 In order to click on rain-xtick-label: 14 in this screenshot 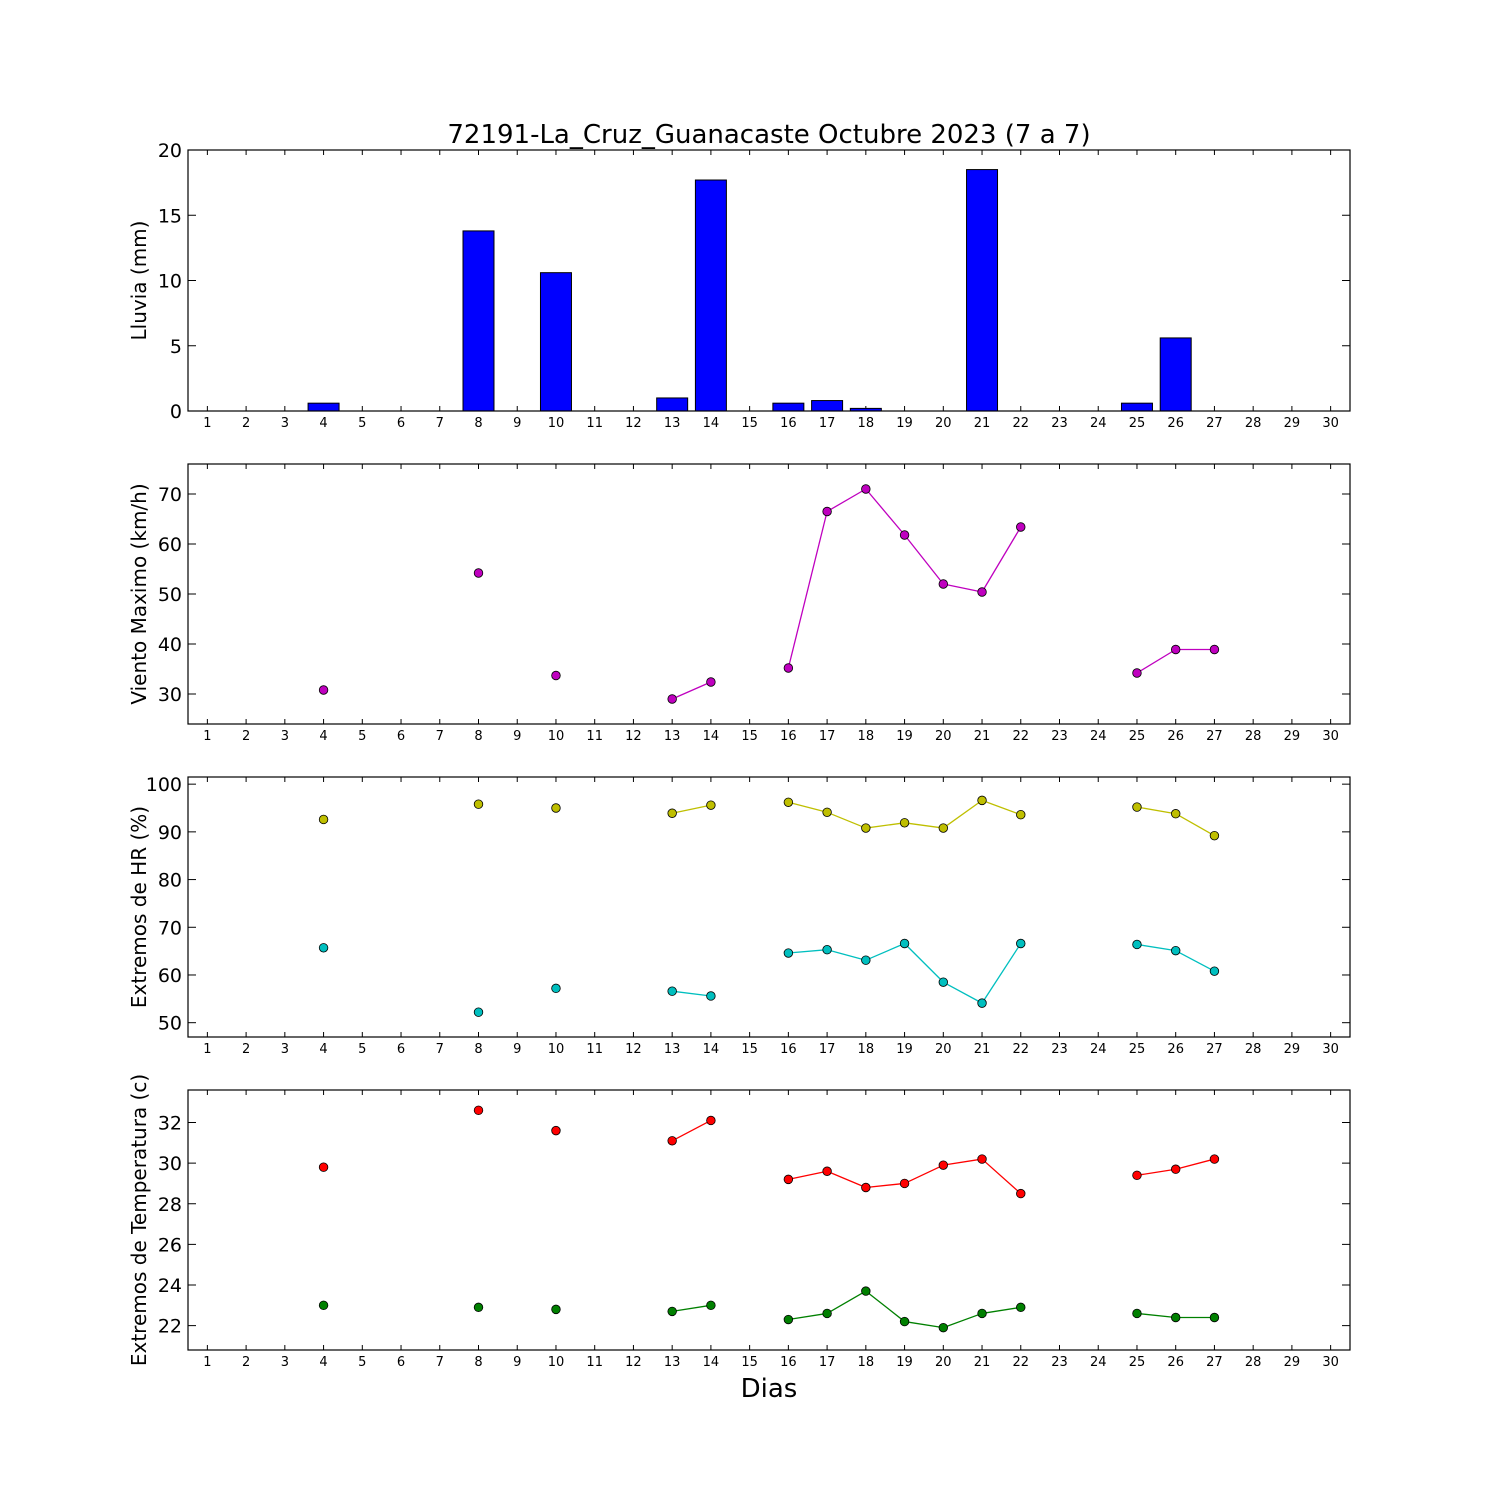, I will do `click(711, 423)`.